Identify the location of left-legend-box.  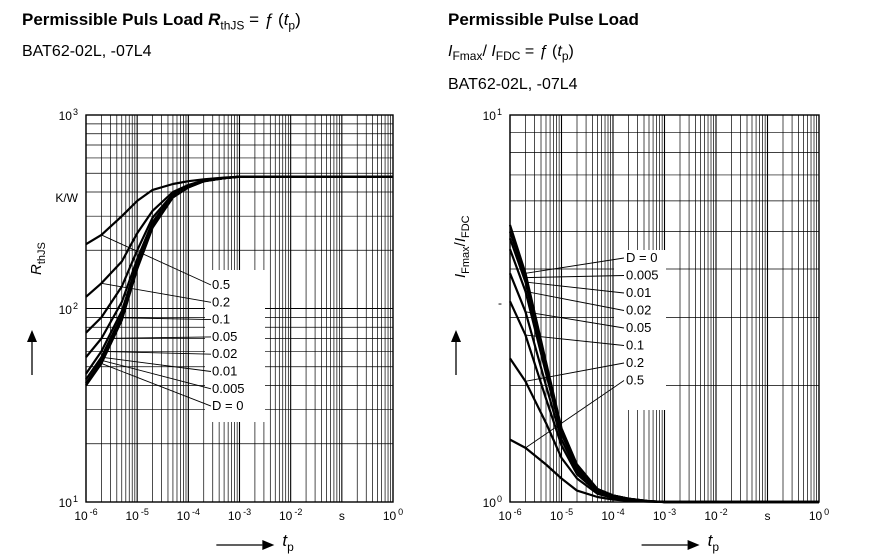
(235, 346).